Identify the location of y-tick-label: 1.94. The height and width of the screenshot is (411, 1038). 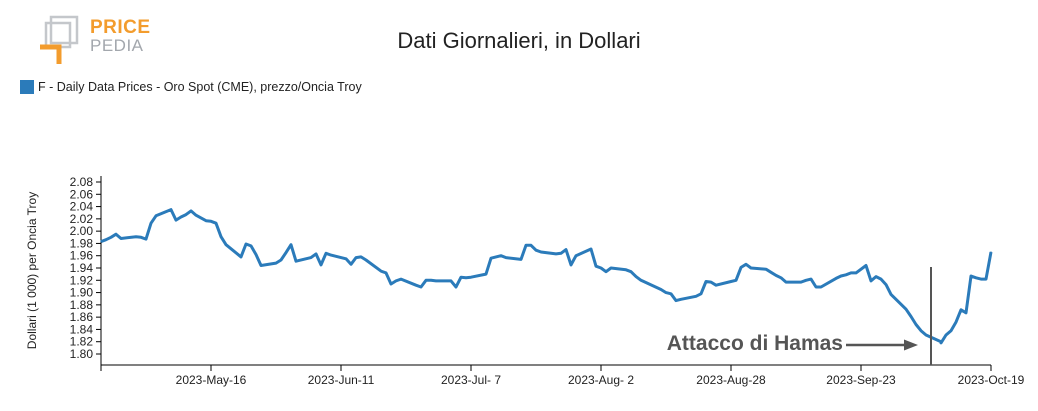
(82, 268).